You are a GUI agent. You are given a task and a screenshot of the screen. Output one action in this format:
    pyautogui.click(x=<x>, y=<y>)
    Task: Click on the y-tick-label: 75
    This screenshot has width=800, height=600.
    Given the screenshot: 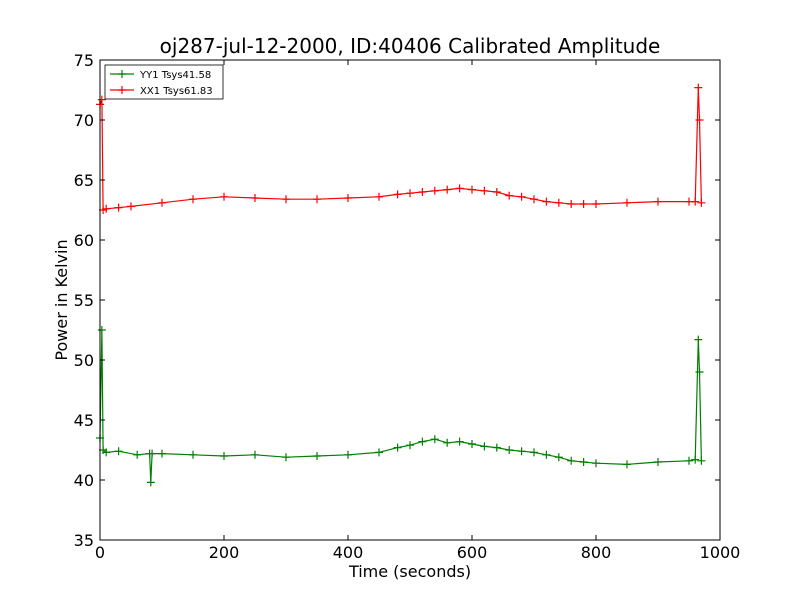 What is the action you would take?
    pyautogui.click(x=84, y=60)
    